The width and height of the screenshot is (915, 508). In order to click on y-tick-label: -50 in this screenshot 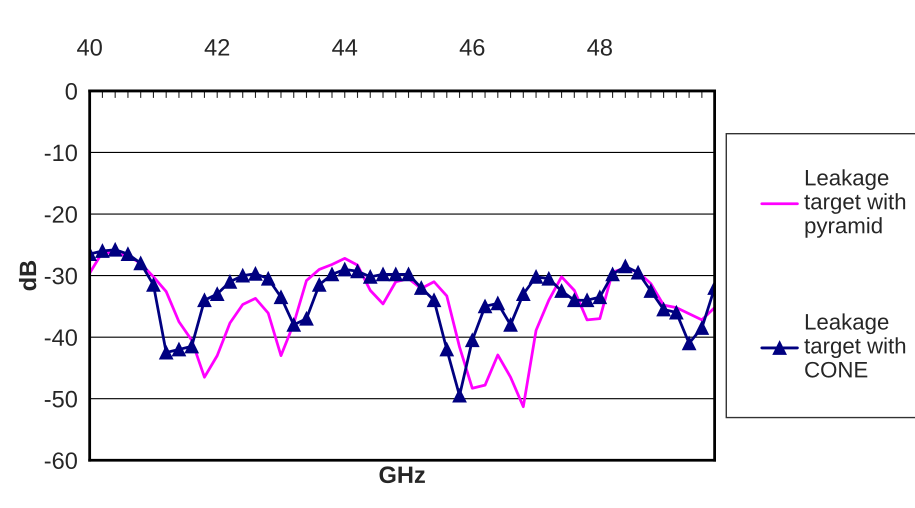, I will do `click(60, 399)`.